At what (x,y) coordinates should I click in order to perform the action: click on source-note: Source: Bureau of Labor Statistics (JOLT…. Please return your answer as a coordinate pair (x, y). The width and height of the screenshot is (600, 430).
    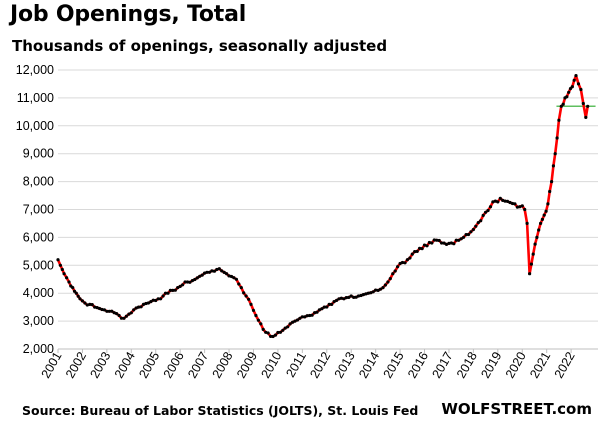
    Looking at the image, I should click on (220, 410).